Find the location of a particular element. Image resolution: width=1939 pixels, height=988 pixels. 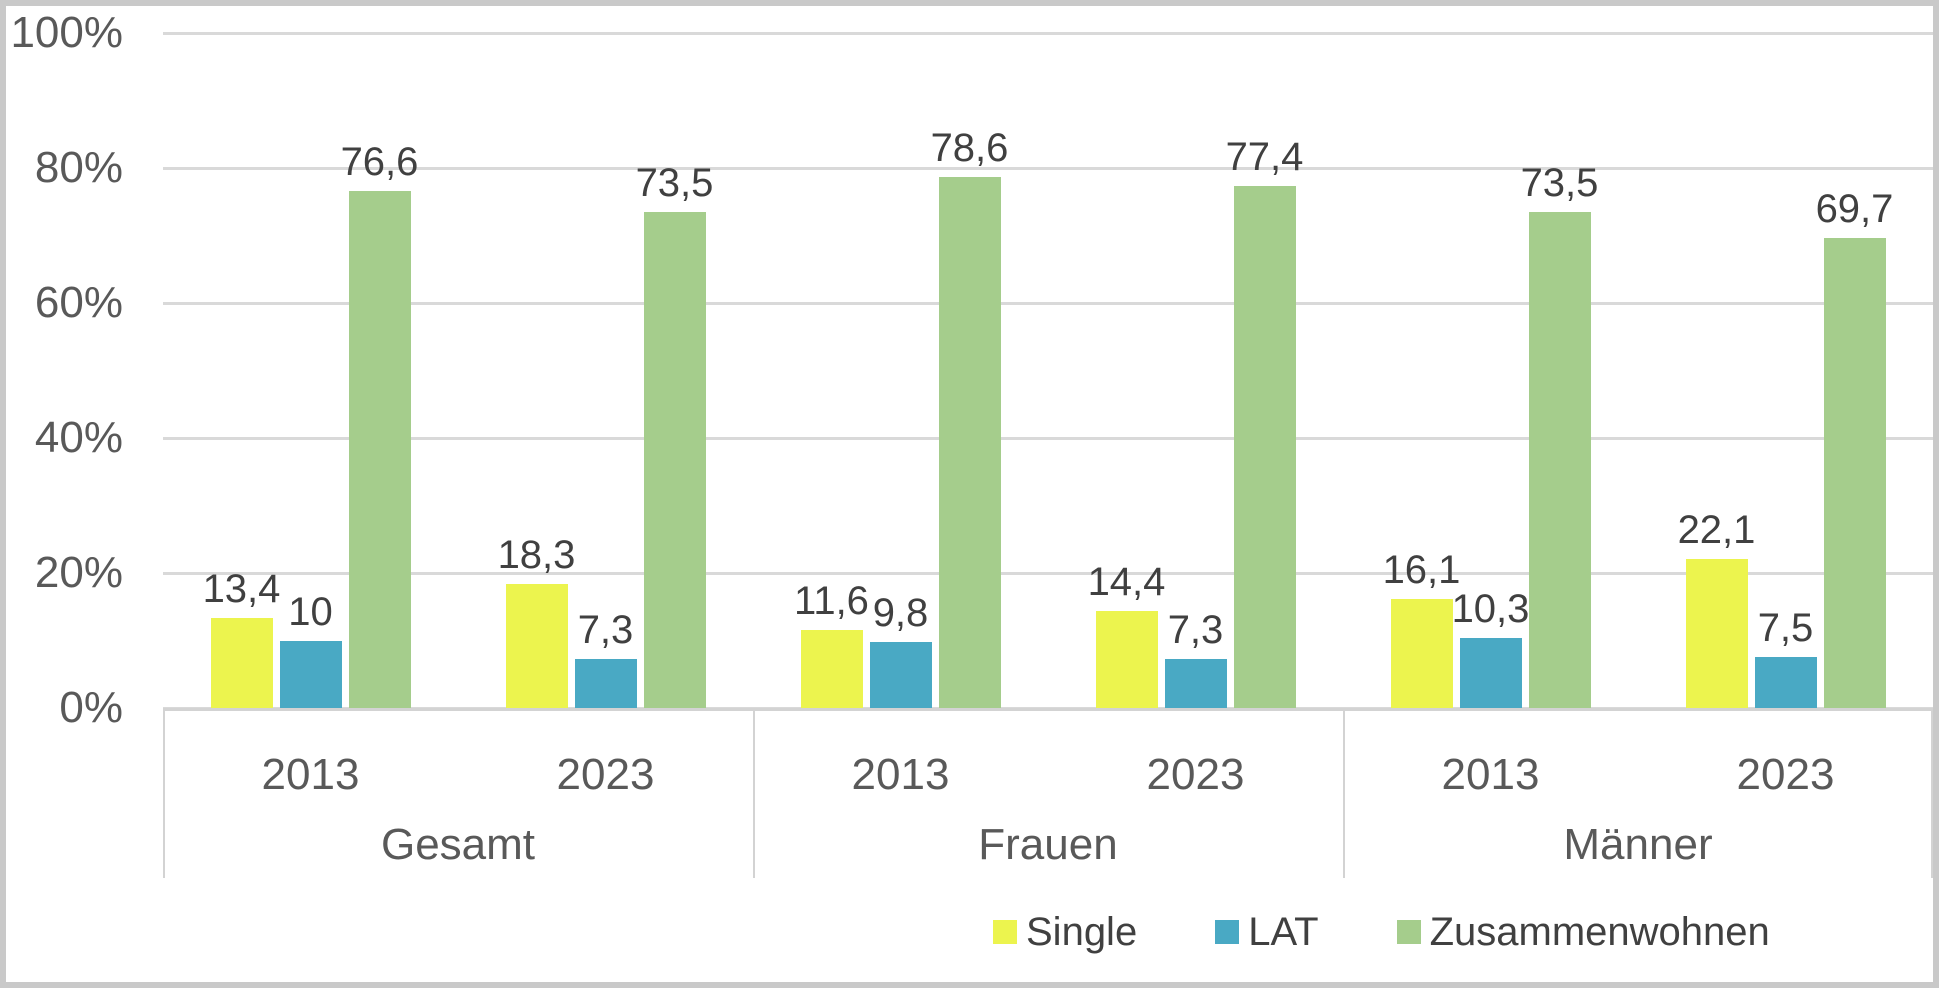

data-label-zusammenwohnen: 78,6 is located at coordinates (969, 148).